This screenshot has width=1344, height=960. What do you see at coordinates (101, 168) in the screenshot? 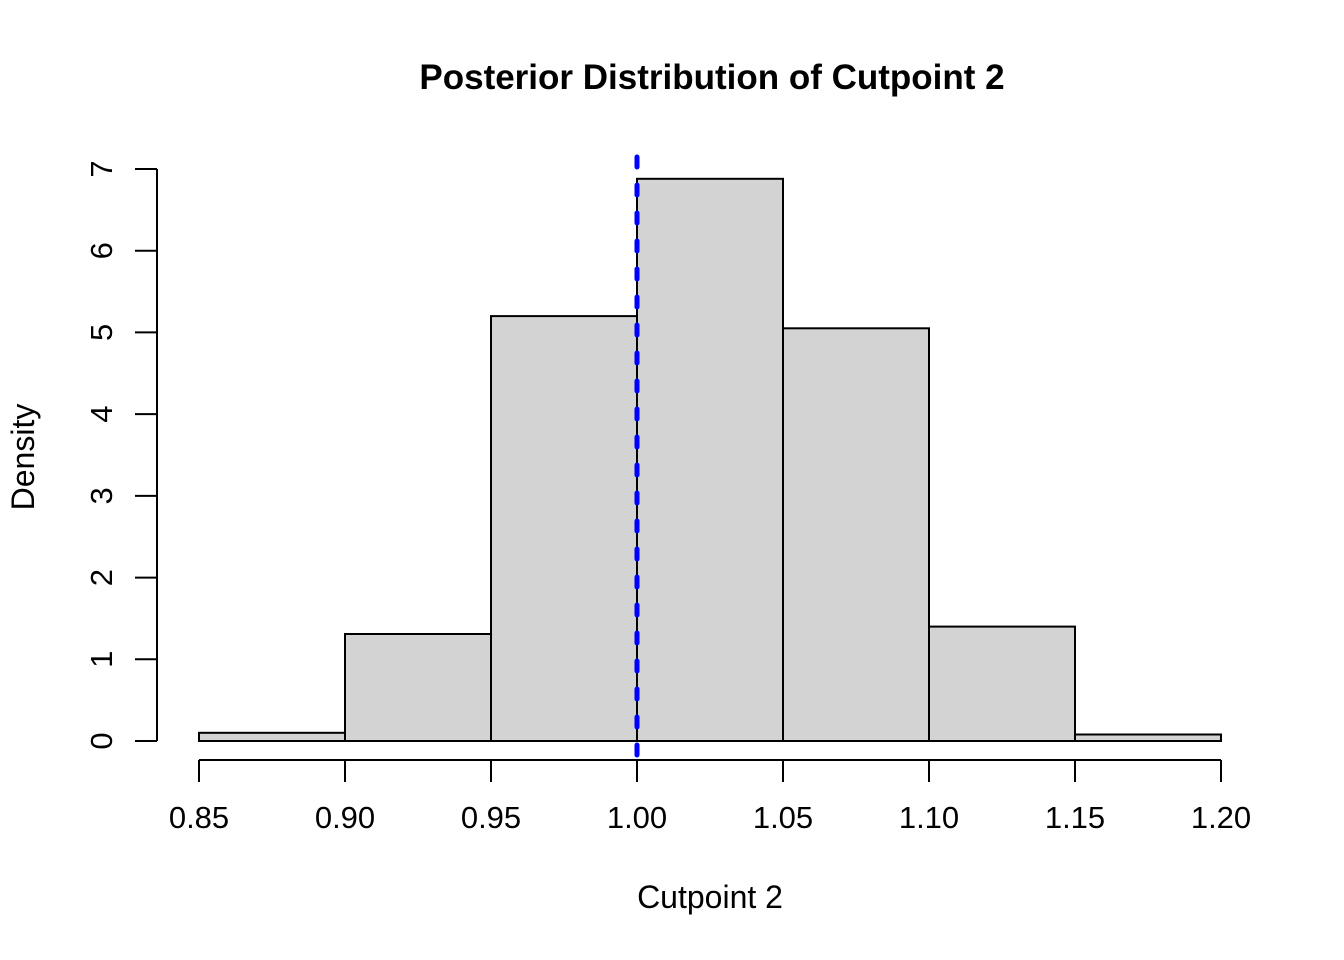
I see `y-tick-label: 7` at bounding box center [101, 168].